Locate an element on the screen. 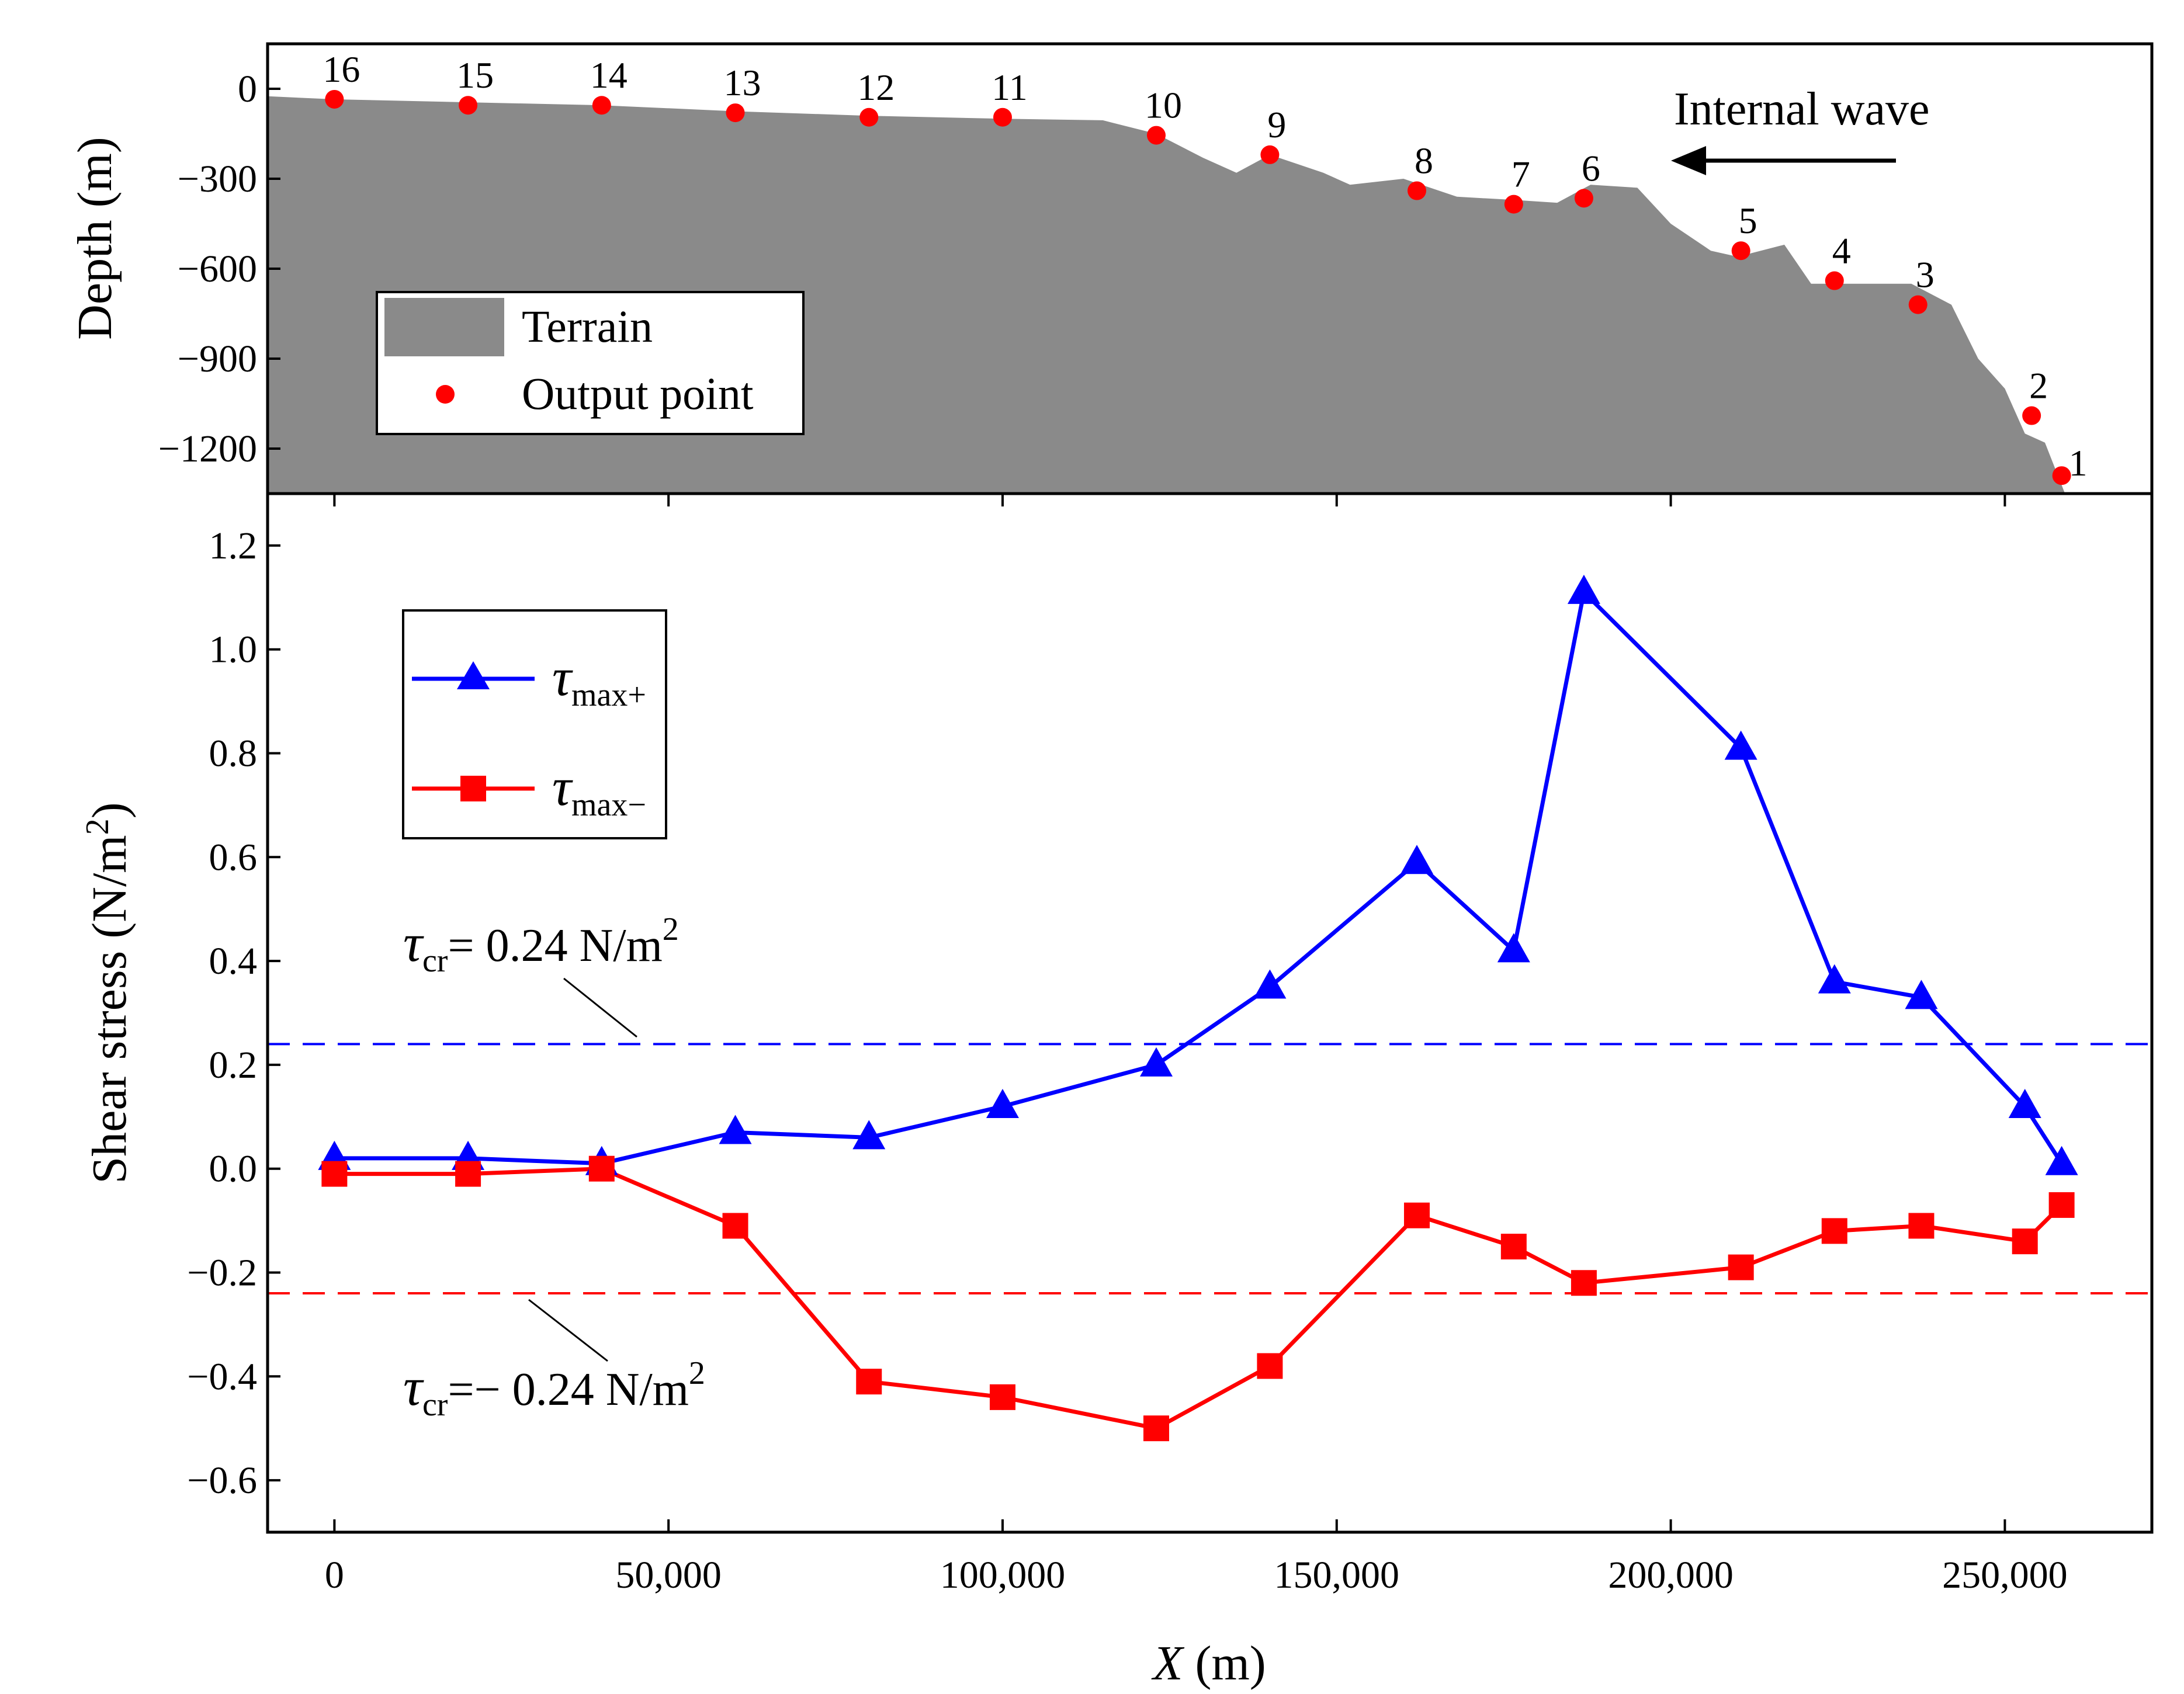 The height and width of the screenshot is (1694, 2184). output-point-label: 10 is located at coordinates (1163, 105).